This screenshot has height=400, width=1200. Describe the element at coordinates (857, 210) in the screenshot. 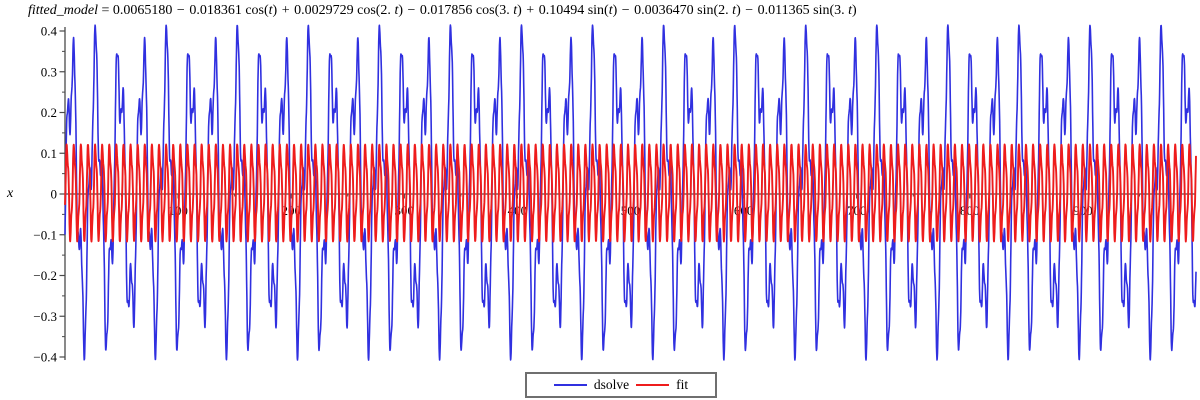

I see `x-tick-label: 700` at that location.